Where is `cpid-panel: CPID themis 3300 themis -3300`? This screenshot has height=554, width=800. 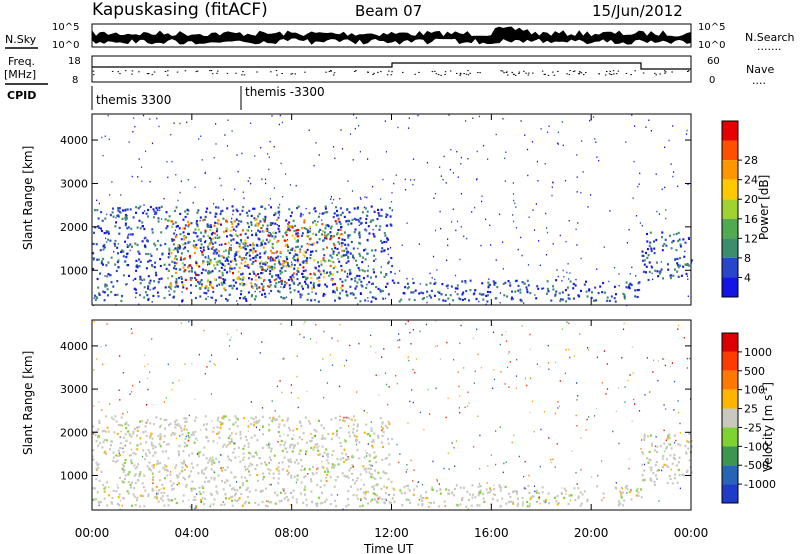
cpid-panel: CPID themis 3300 themis -3300 is located at coordinates (165, 96).